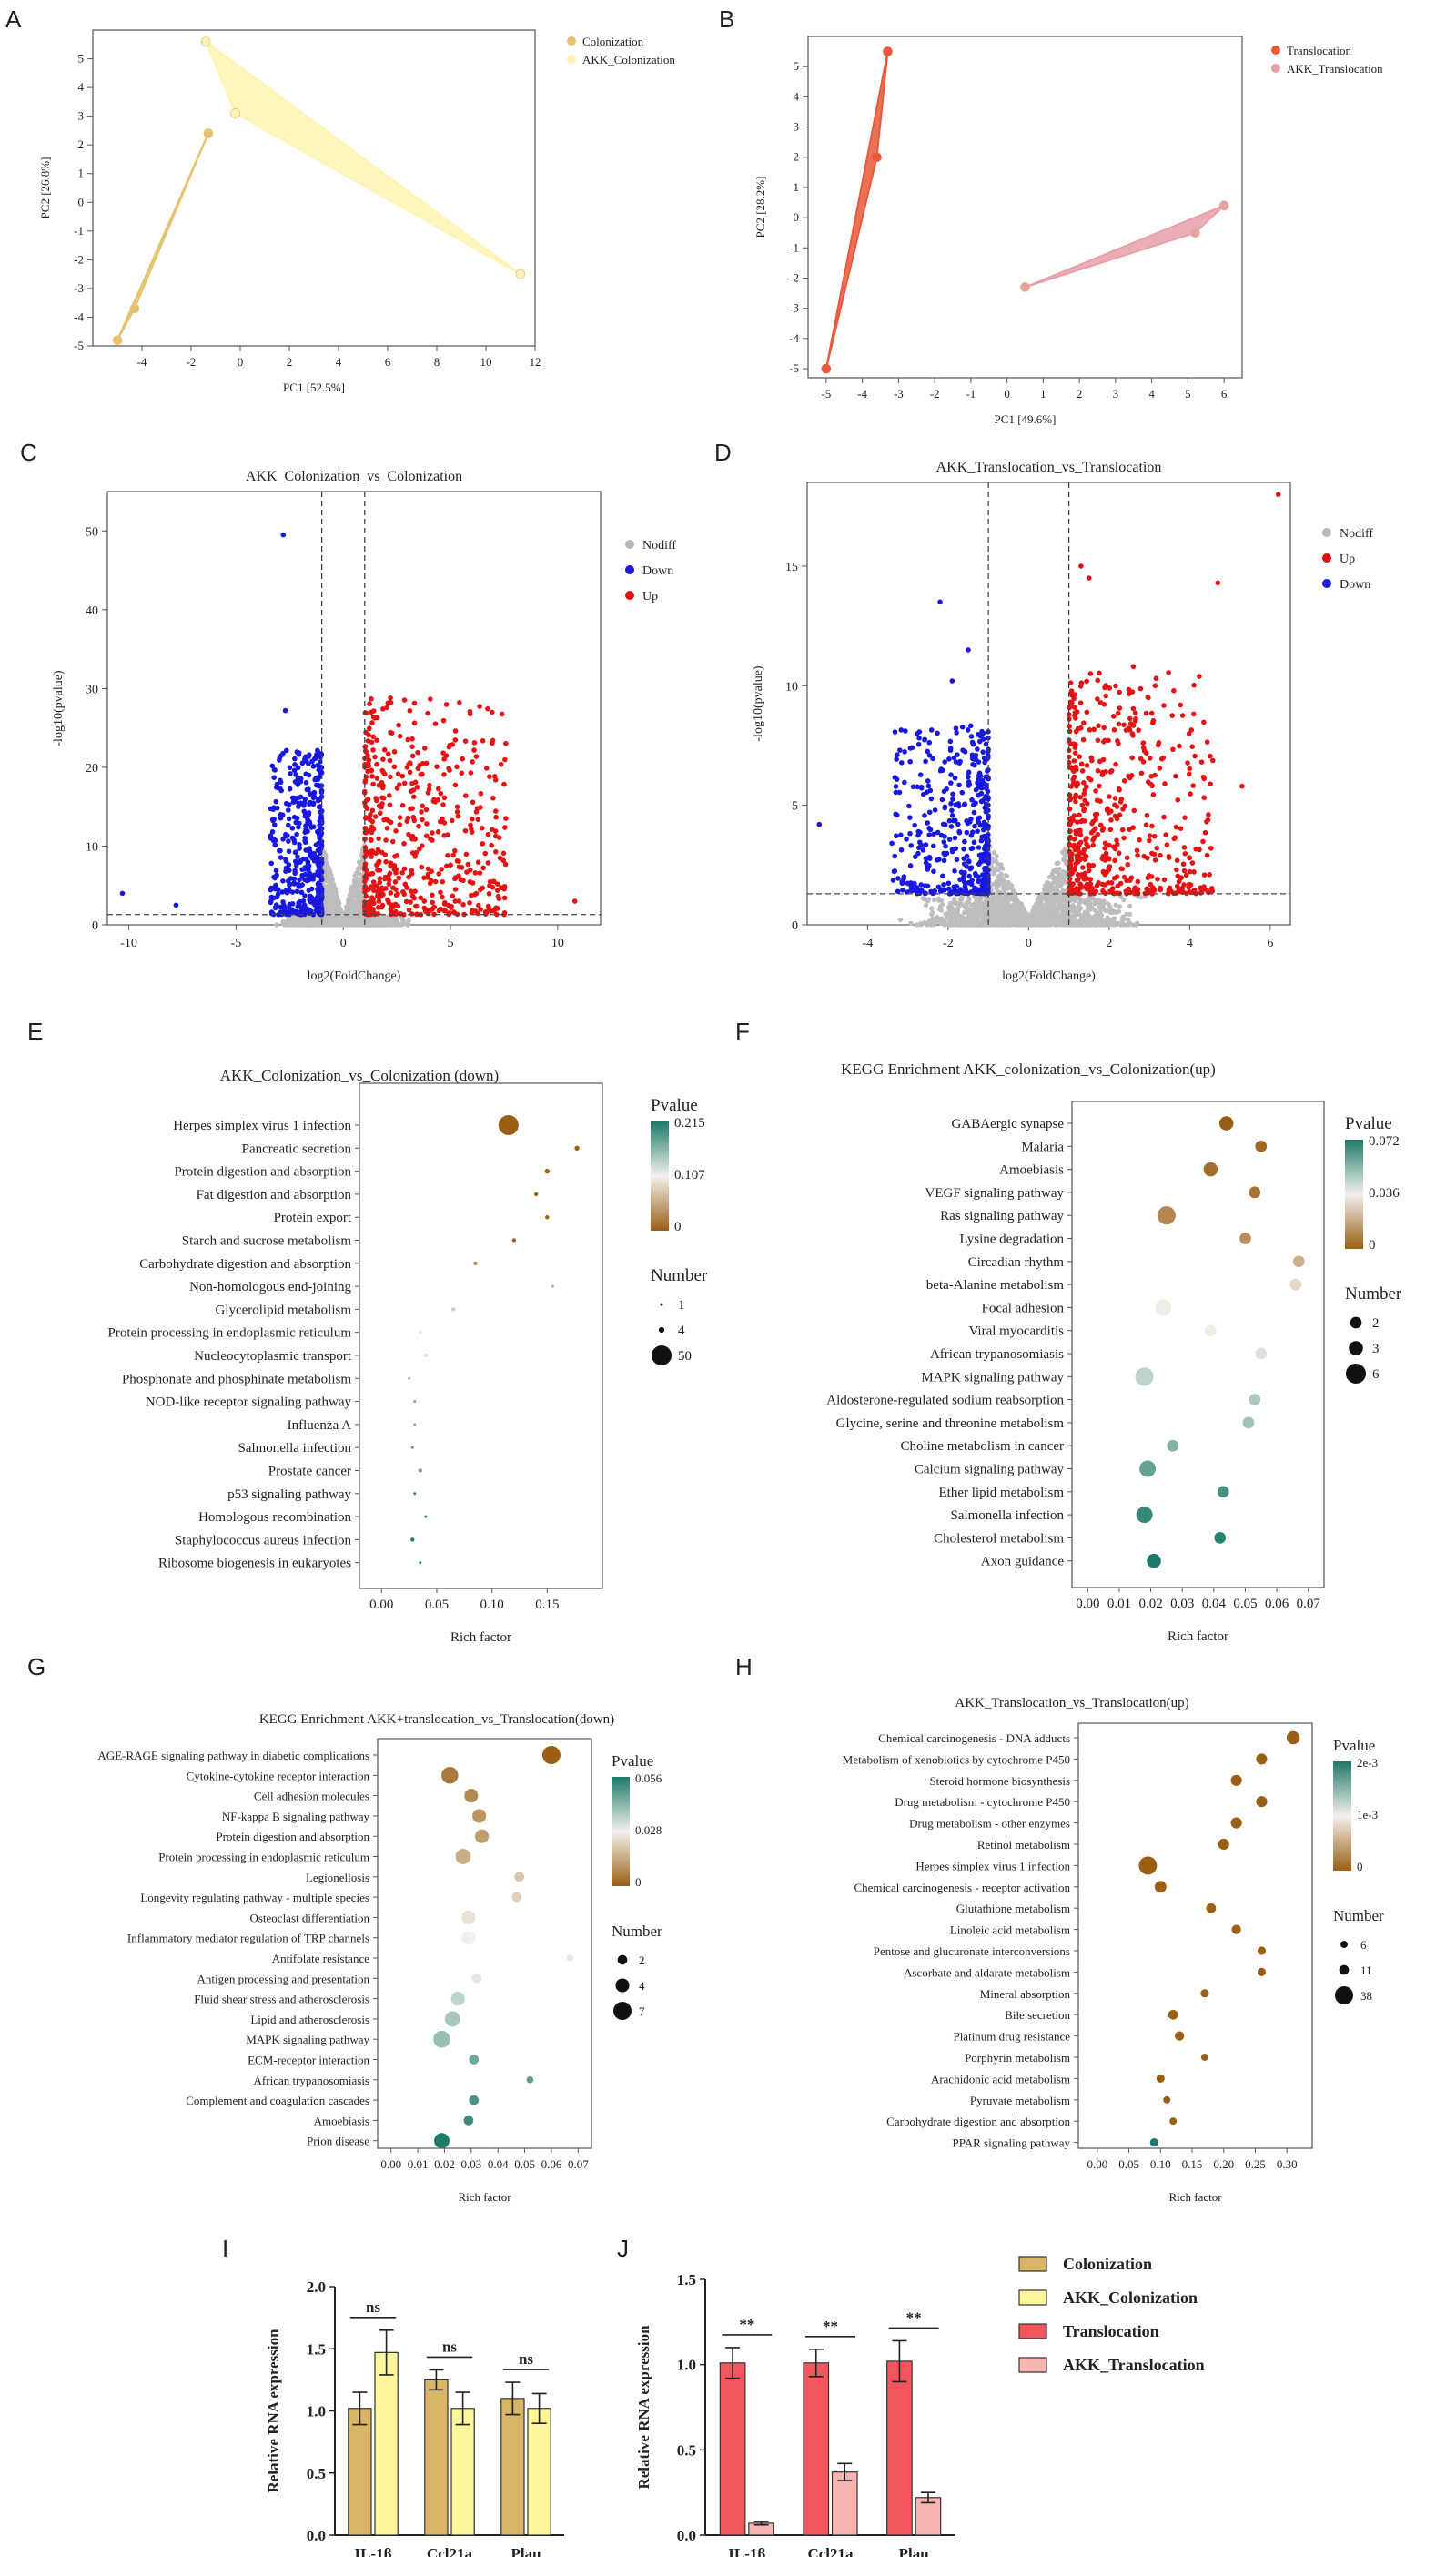 This screenshot has height=2557, width=1456. I want to click on up-points, so click(470, 806).